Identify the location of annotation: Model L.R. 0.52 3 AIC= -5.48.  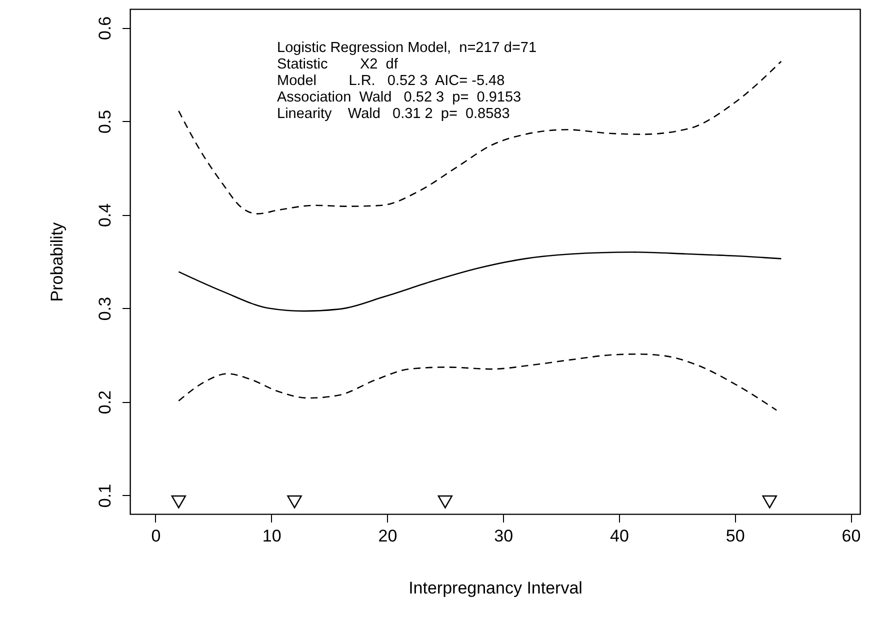
(391, 81).